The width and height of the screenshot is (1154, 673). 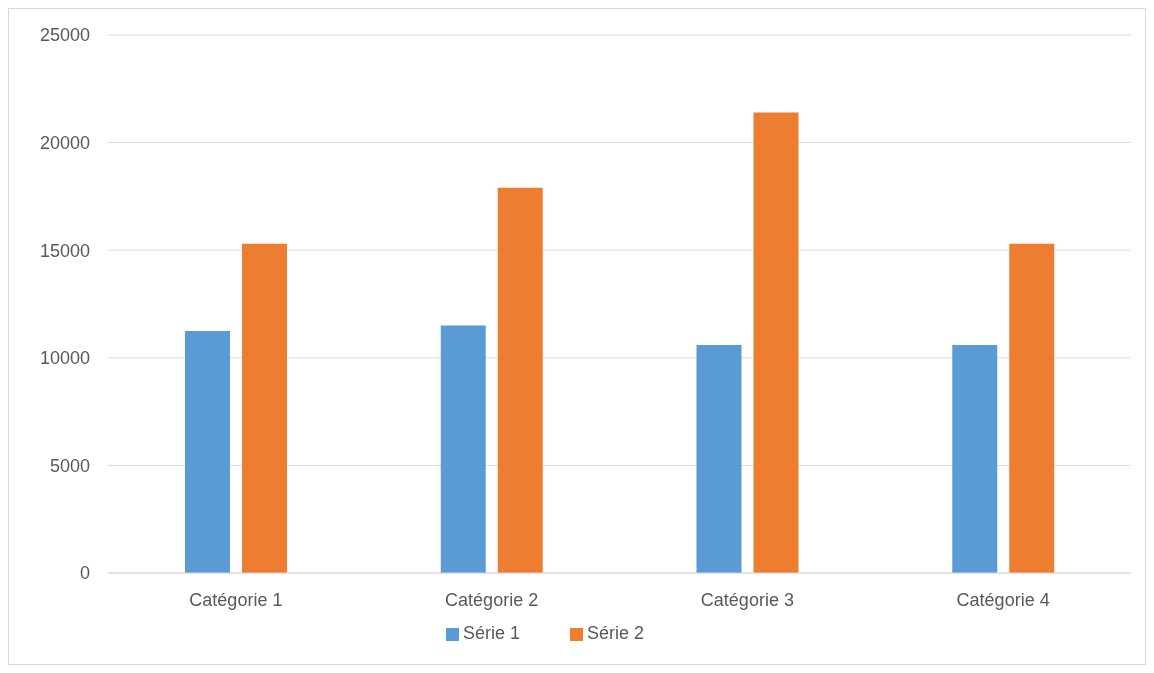 What do you see at coordinates (64, 358) in the screenshot?
I see `y-tick-label: 10000` at bounding box center [64, 358].